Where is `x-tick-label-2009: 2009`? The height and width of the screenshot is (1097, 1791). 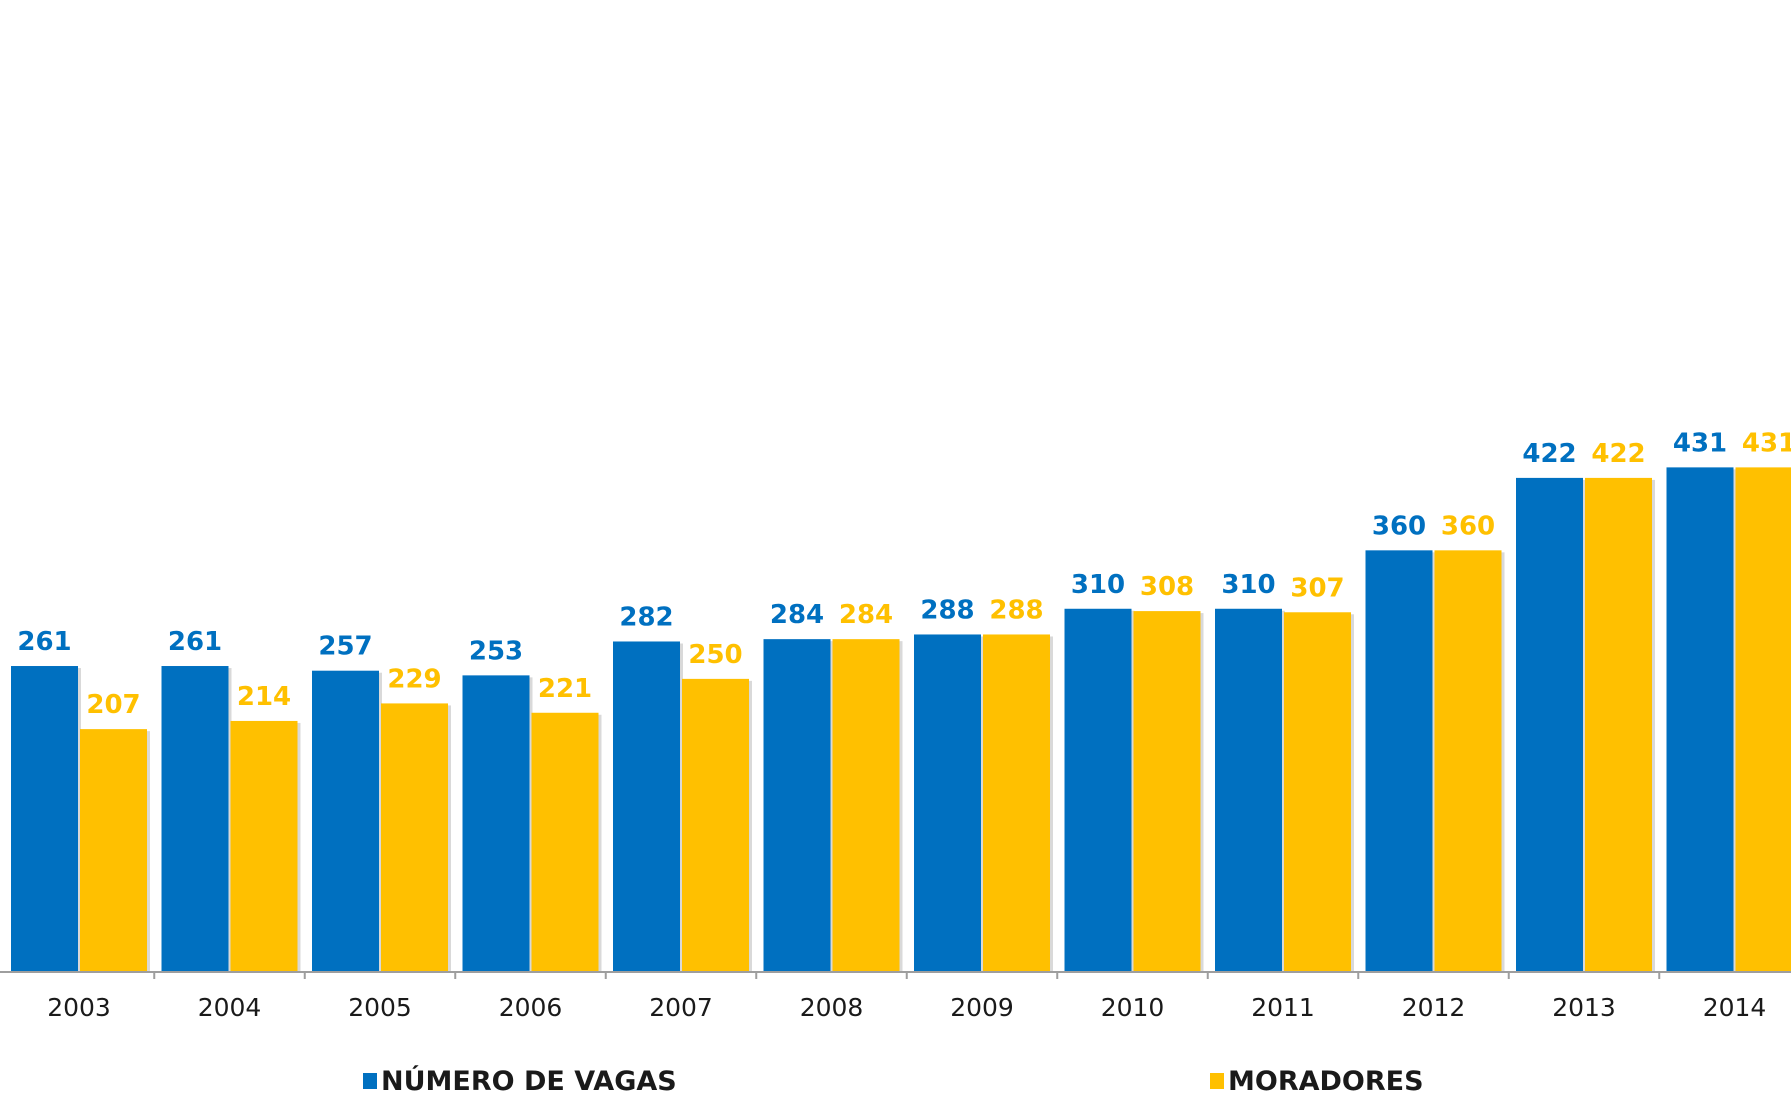
x-tick-label-2009: 2009 is located at coordinates (982, 1007).